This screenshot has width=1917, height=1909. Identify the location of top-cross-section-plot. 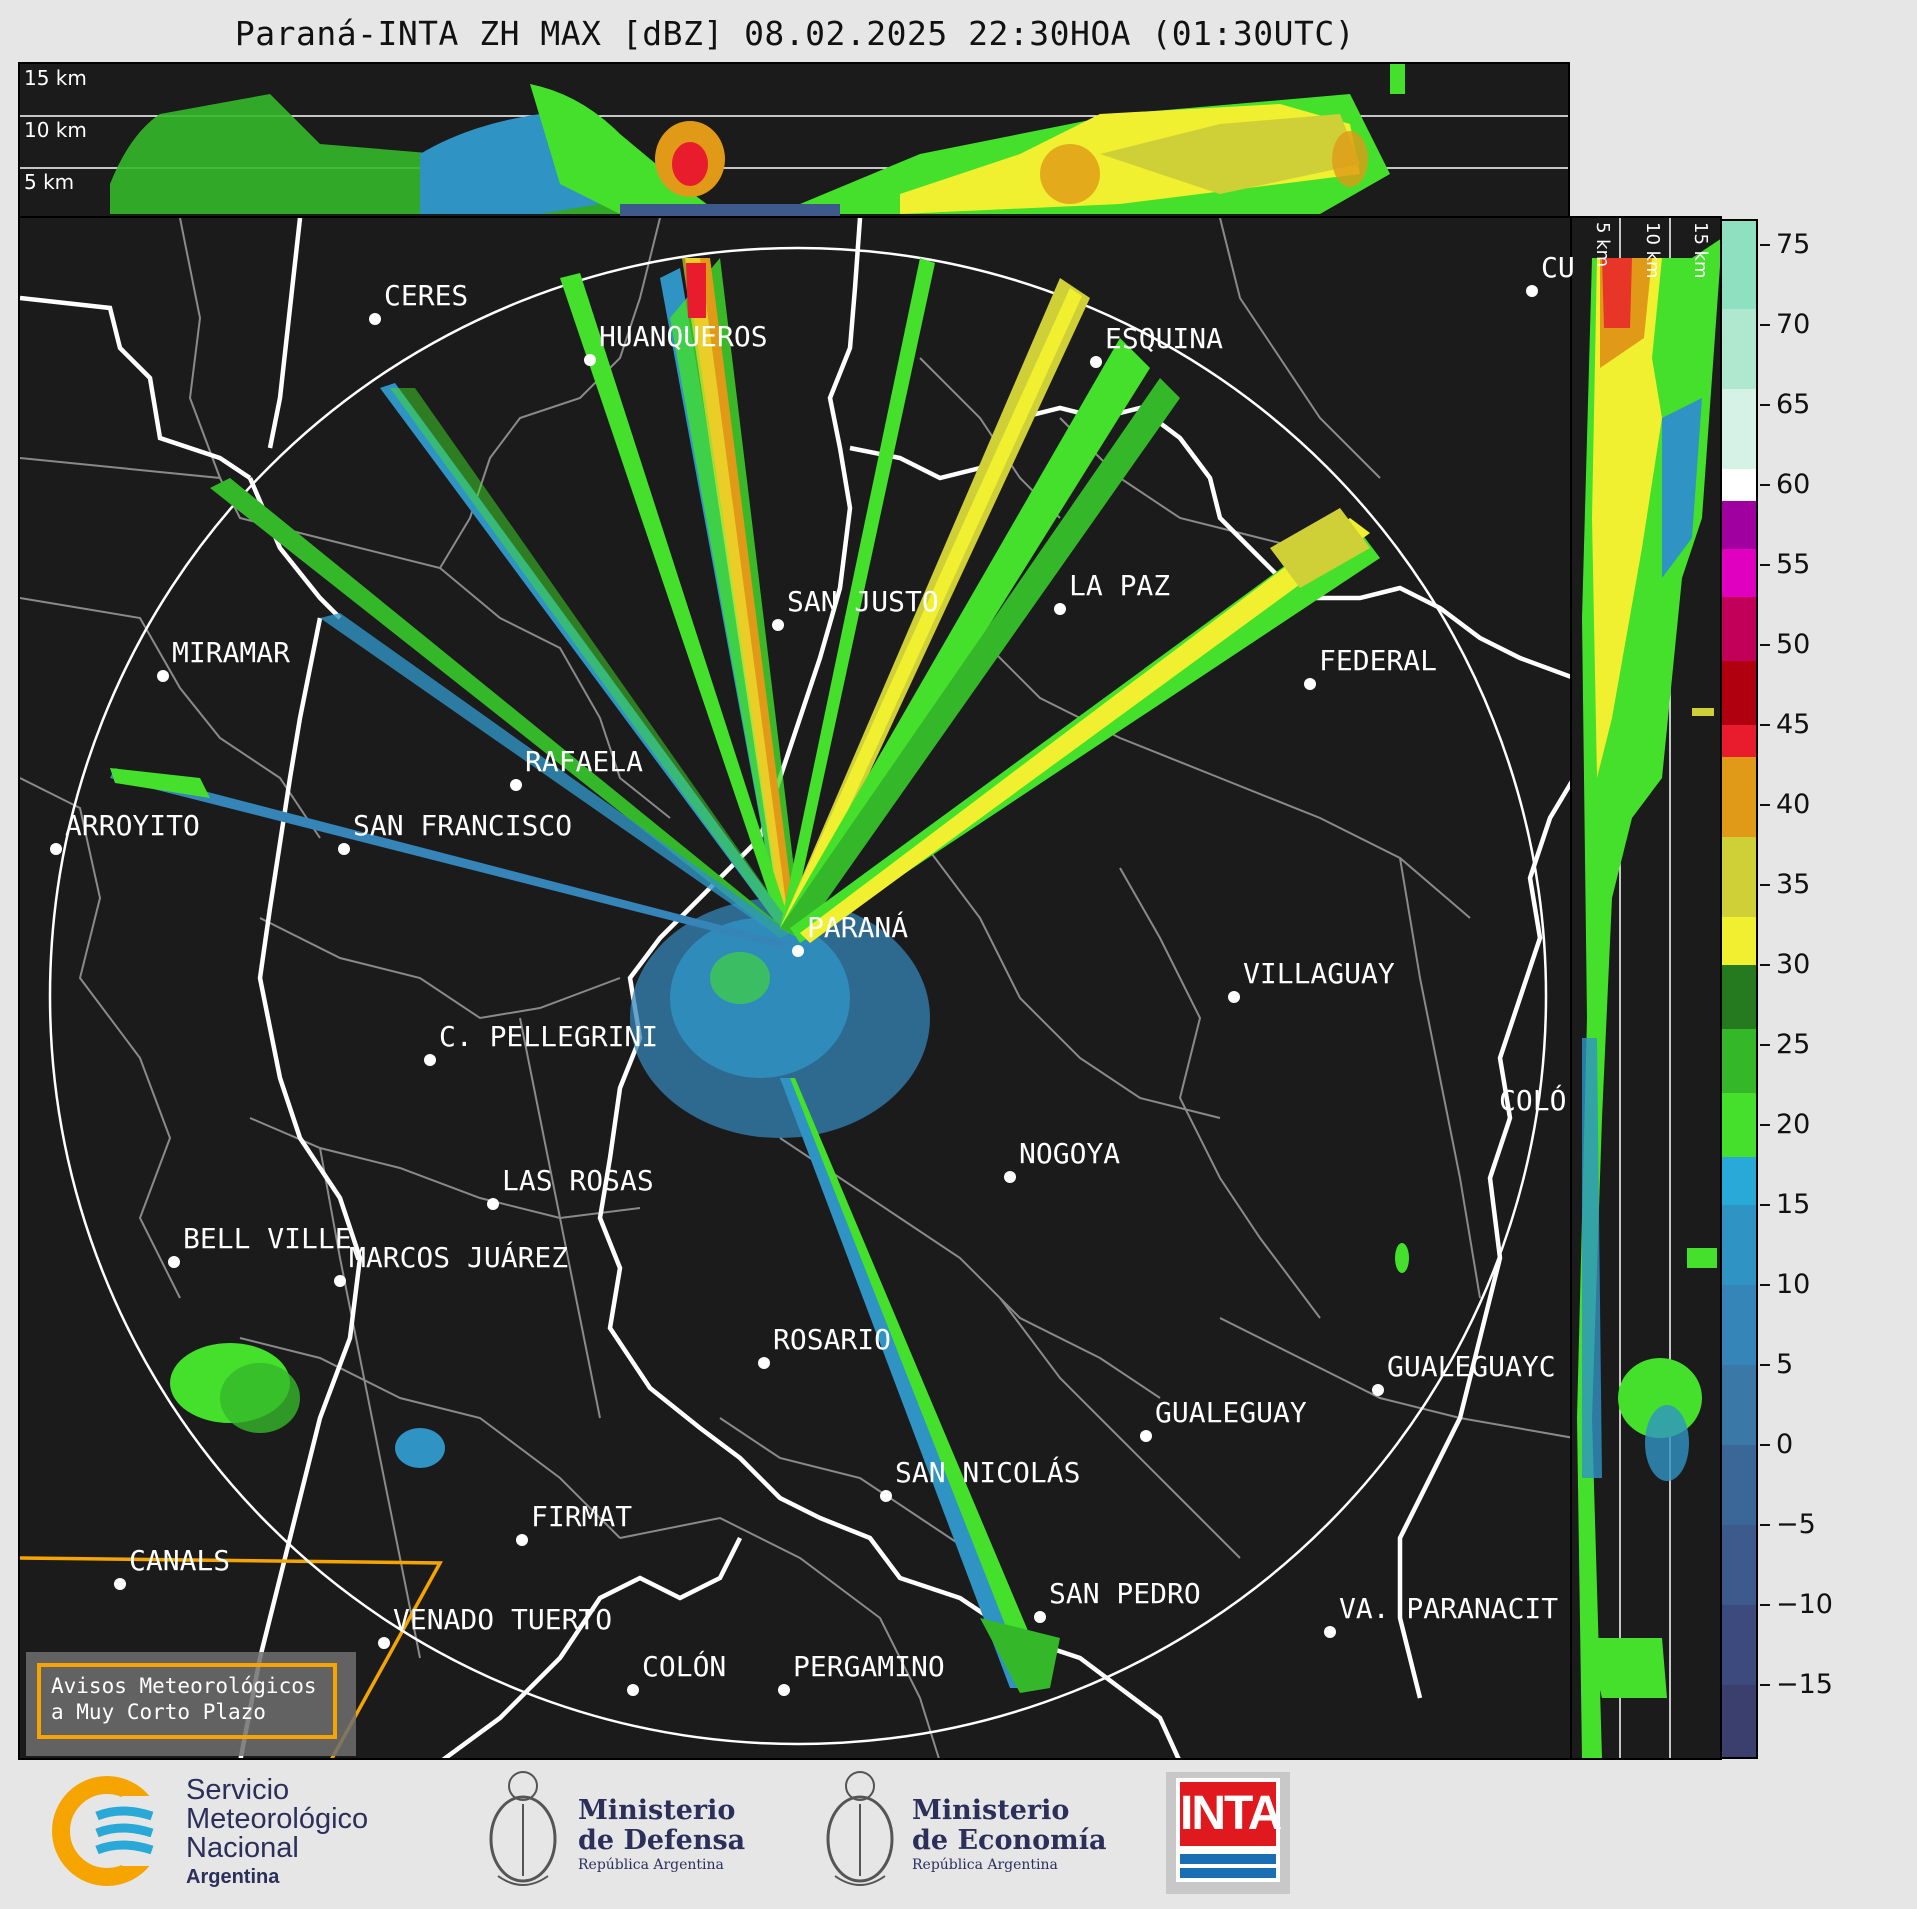
(794, 140).